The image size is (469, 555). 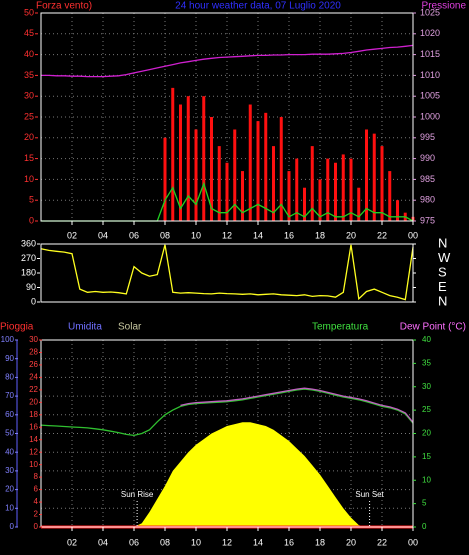 I want to click on y2-tick-label: S, so click(x=442, y=271).